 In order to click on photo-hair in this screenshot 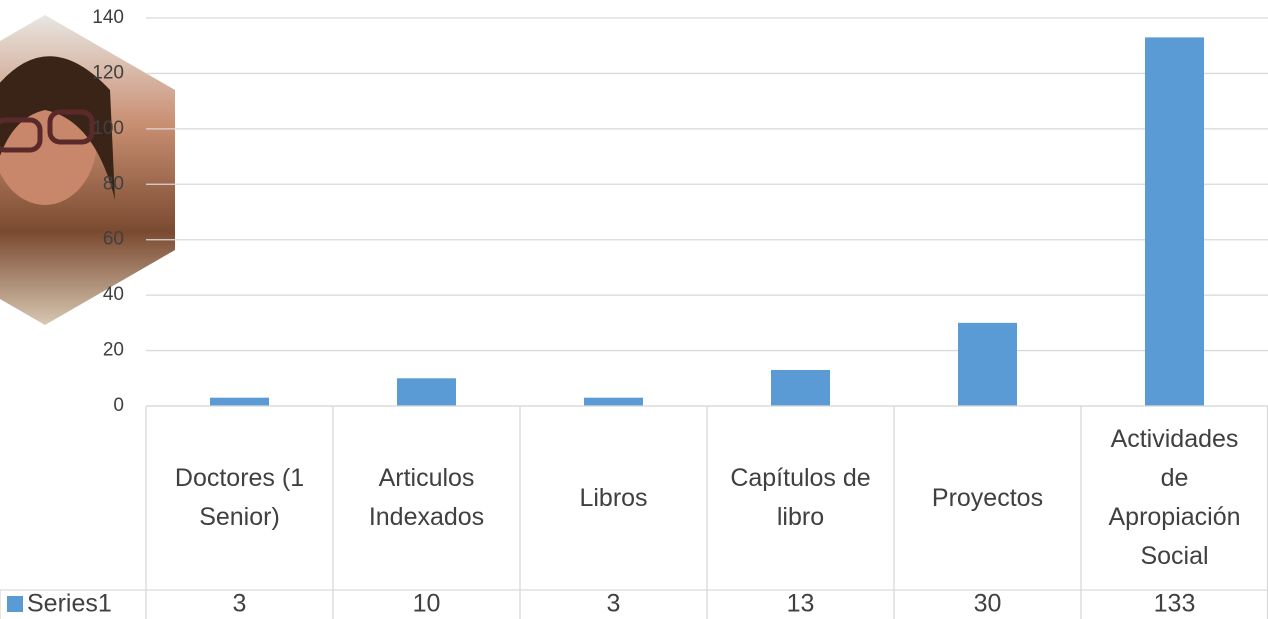, I will do `click(57, 128)`.